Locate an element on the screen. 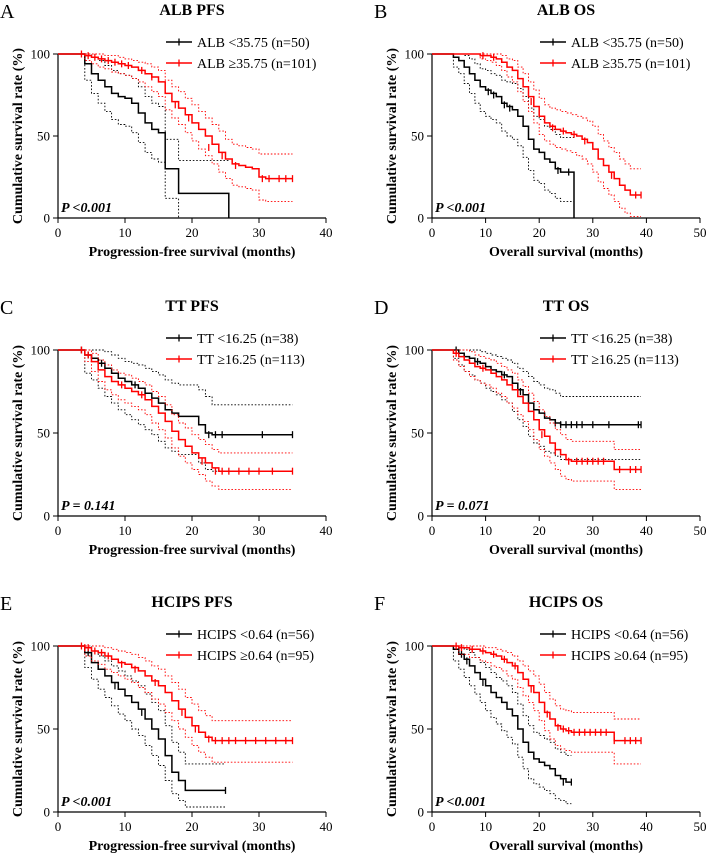 The image size is (708, 863). panel-letter-e: E is located at coordinates (6, 604).